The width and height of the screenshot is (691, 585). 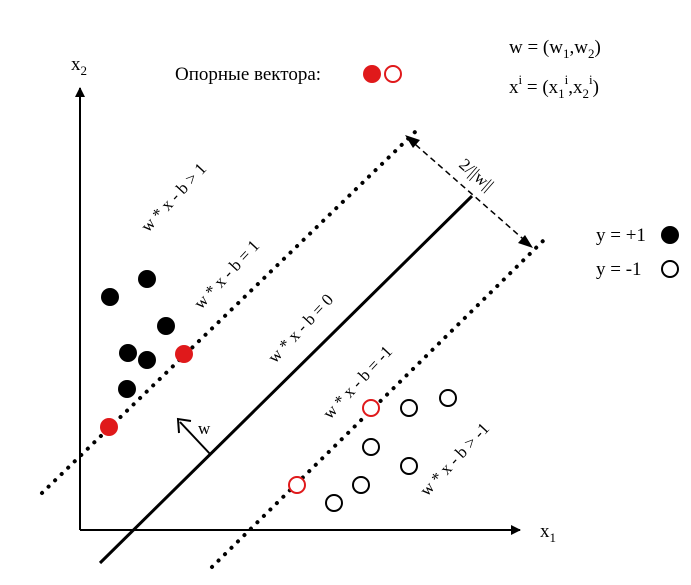 What do you see at coordinates (300, 328) in the screenshot?
I see `label-eq0: w * x - b = 0` at bounding box center [300, 328].